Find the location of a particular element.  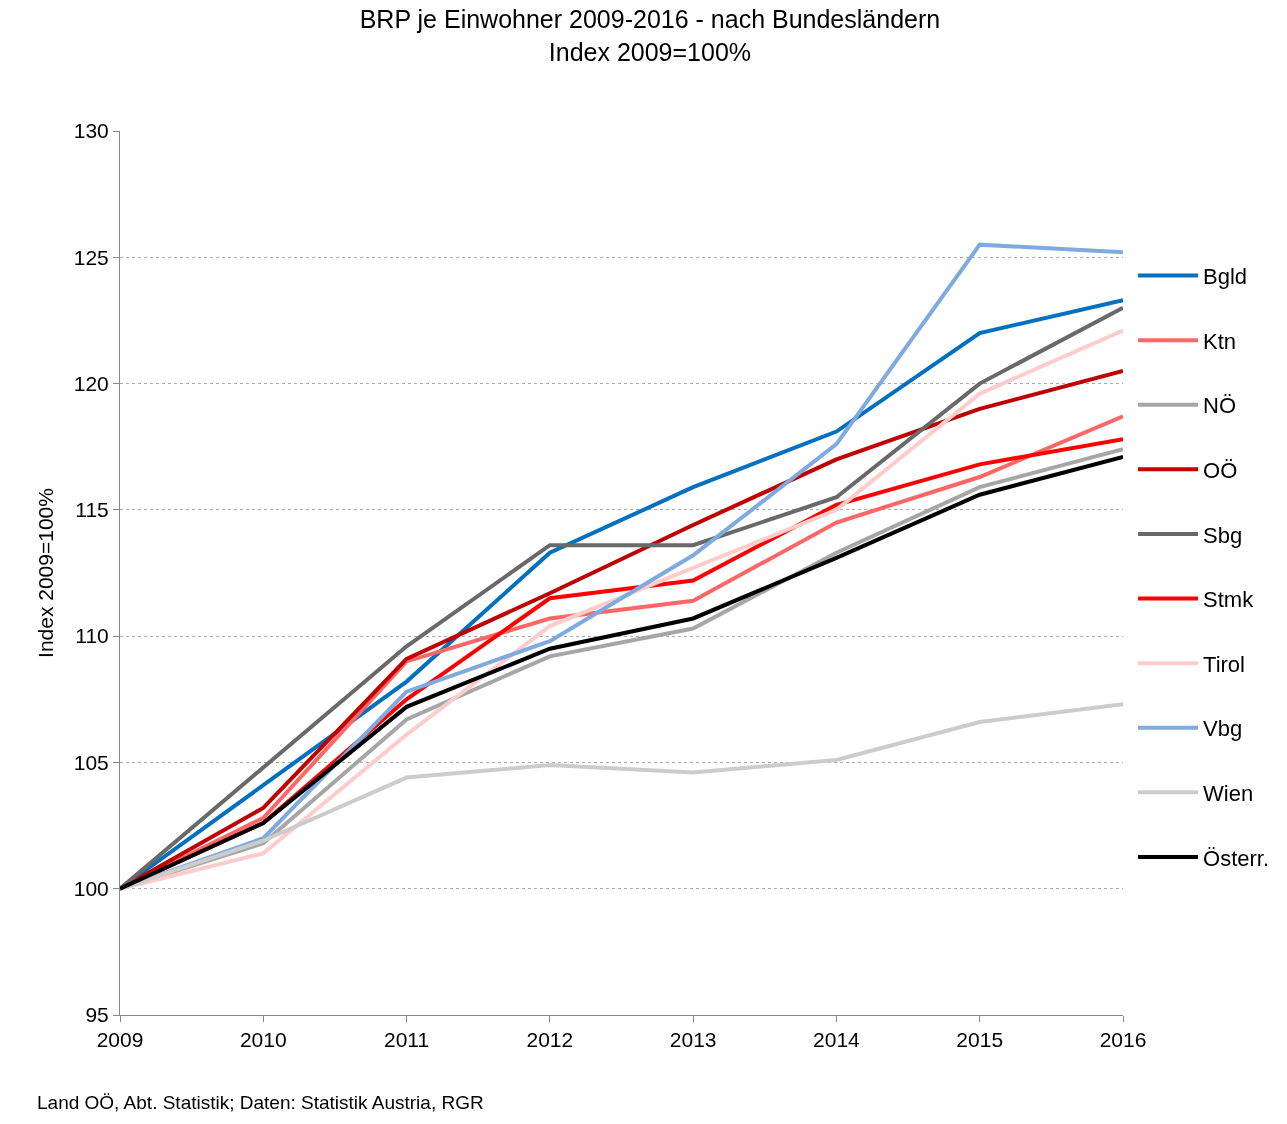

x-tick-label: 2011 is located at coordinates (406, 1040).